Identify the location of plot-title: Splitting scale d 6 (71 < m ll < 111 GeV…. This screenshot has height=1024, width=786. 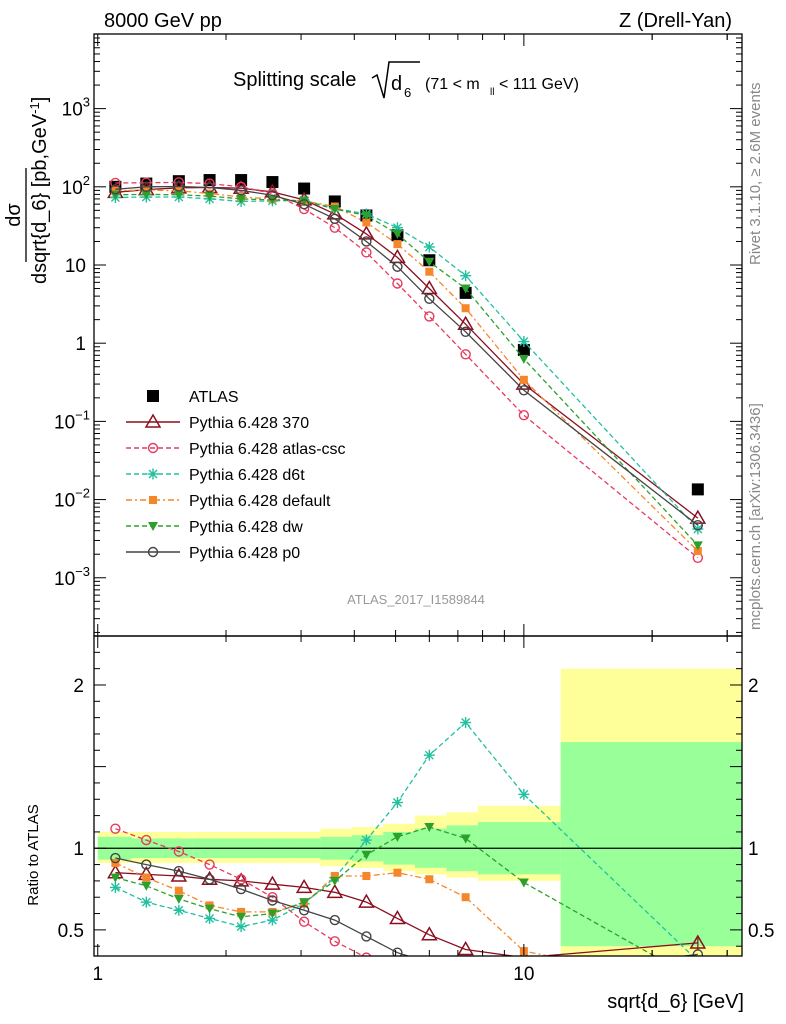
(406, 80).